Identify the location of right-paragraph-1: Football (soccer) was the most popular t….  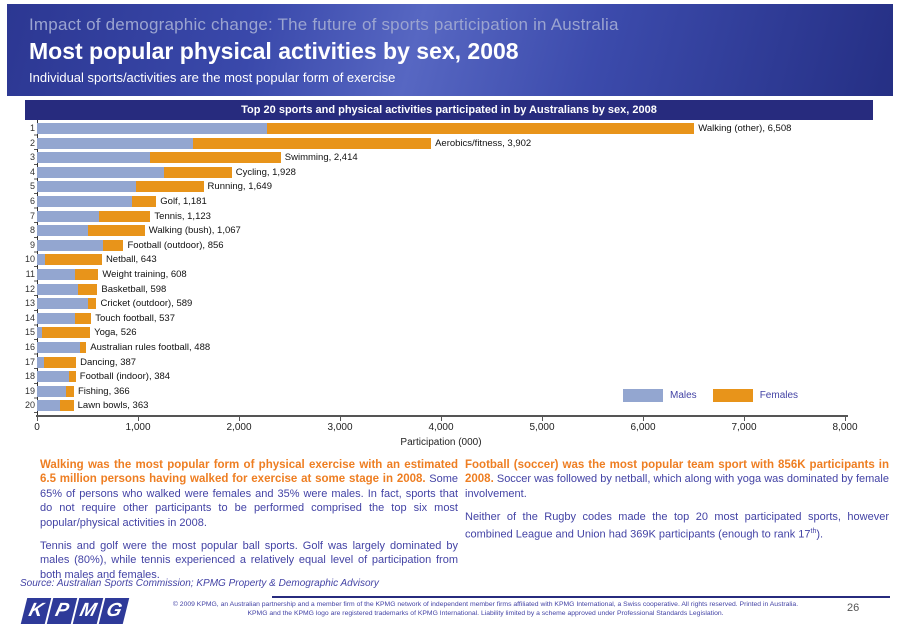
(677, 479).